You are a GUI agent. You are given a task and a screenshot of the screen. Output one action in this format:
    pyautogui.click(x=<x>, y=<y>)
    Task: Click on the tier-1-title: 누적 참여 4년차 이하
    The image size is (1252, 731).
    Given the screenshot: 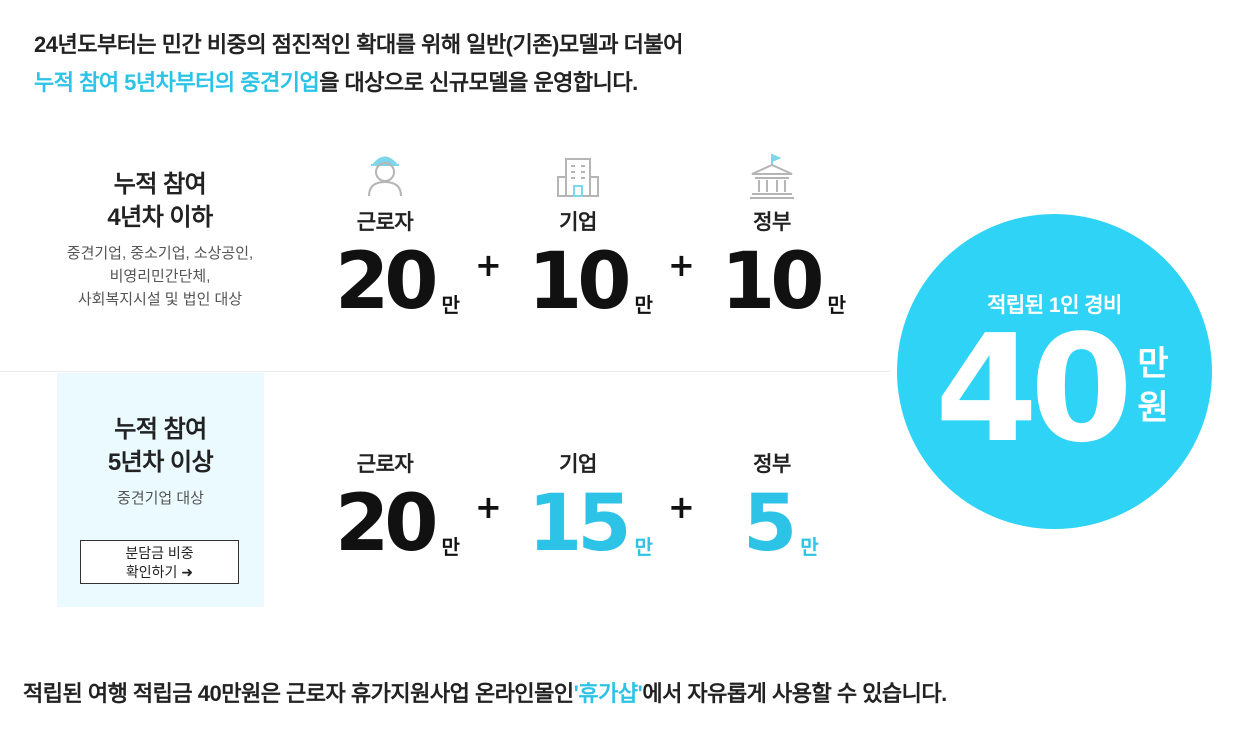 What is the action you would take?
    pyautogui.click(x=160, y=201)
    